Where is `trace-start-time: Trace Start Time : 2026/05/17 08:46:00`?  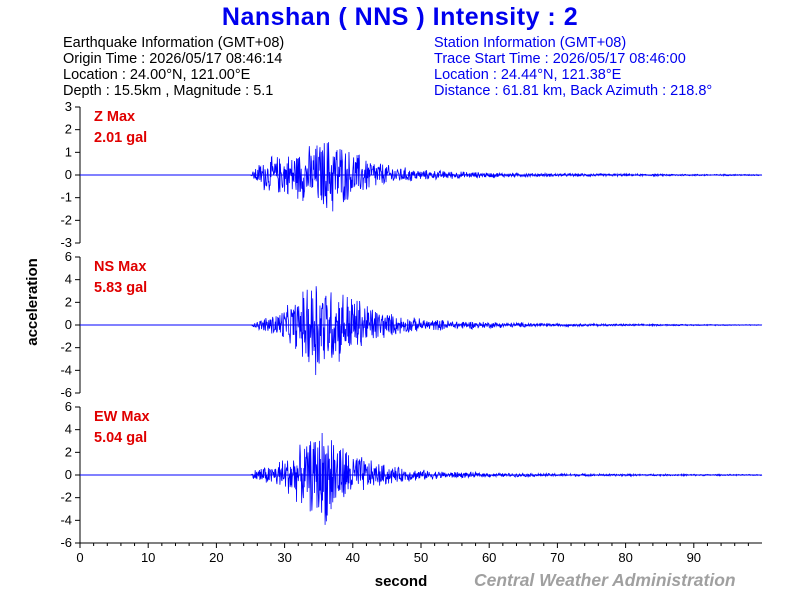
trace-start-time: Trace Start Time : 2026/05/17 08:46:00 is located at coordinates (560, 59).